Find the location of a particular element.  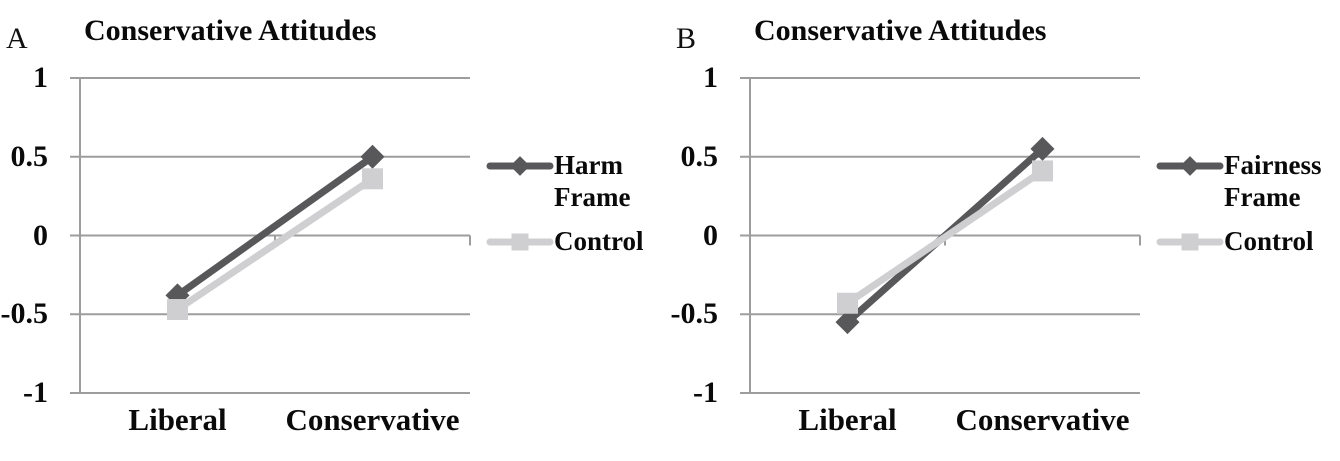

series-line-harm-frame is located at coordinates (275, 226).